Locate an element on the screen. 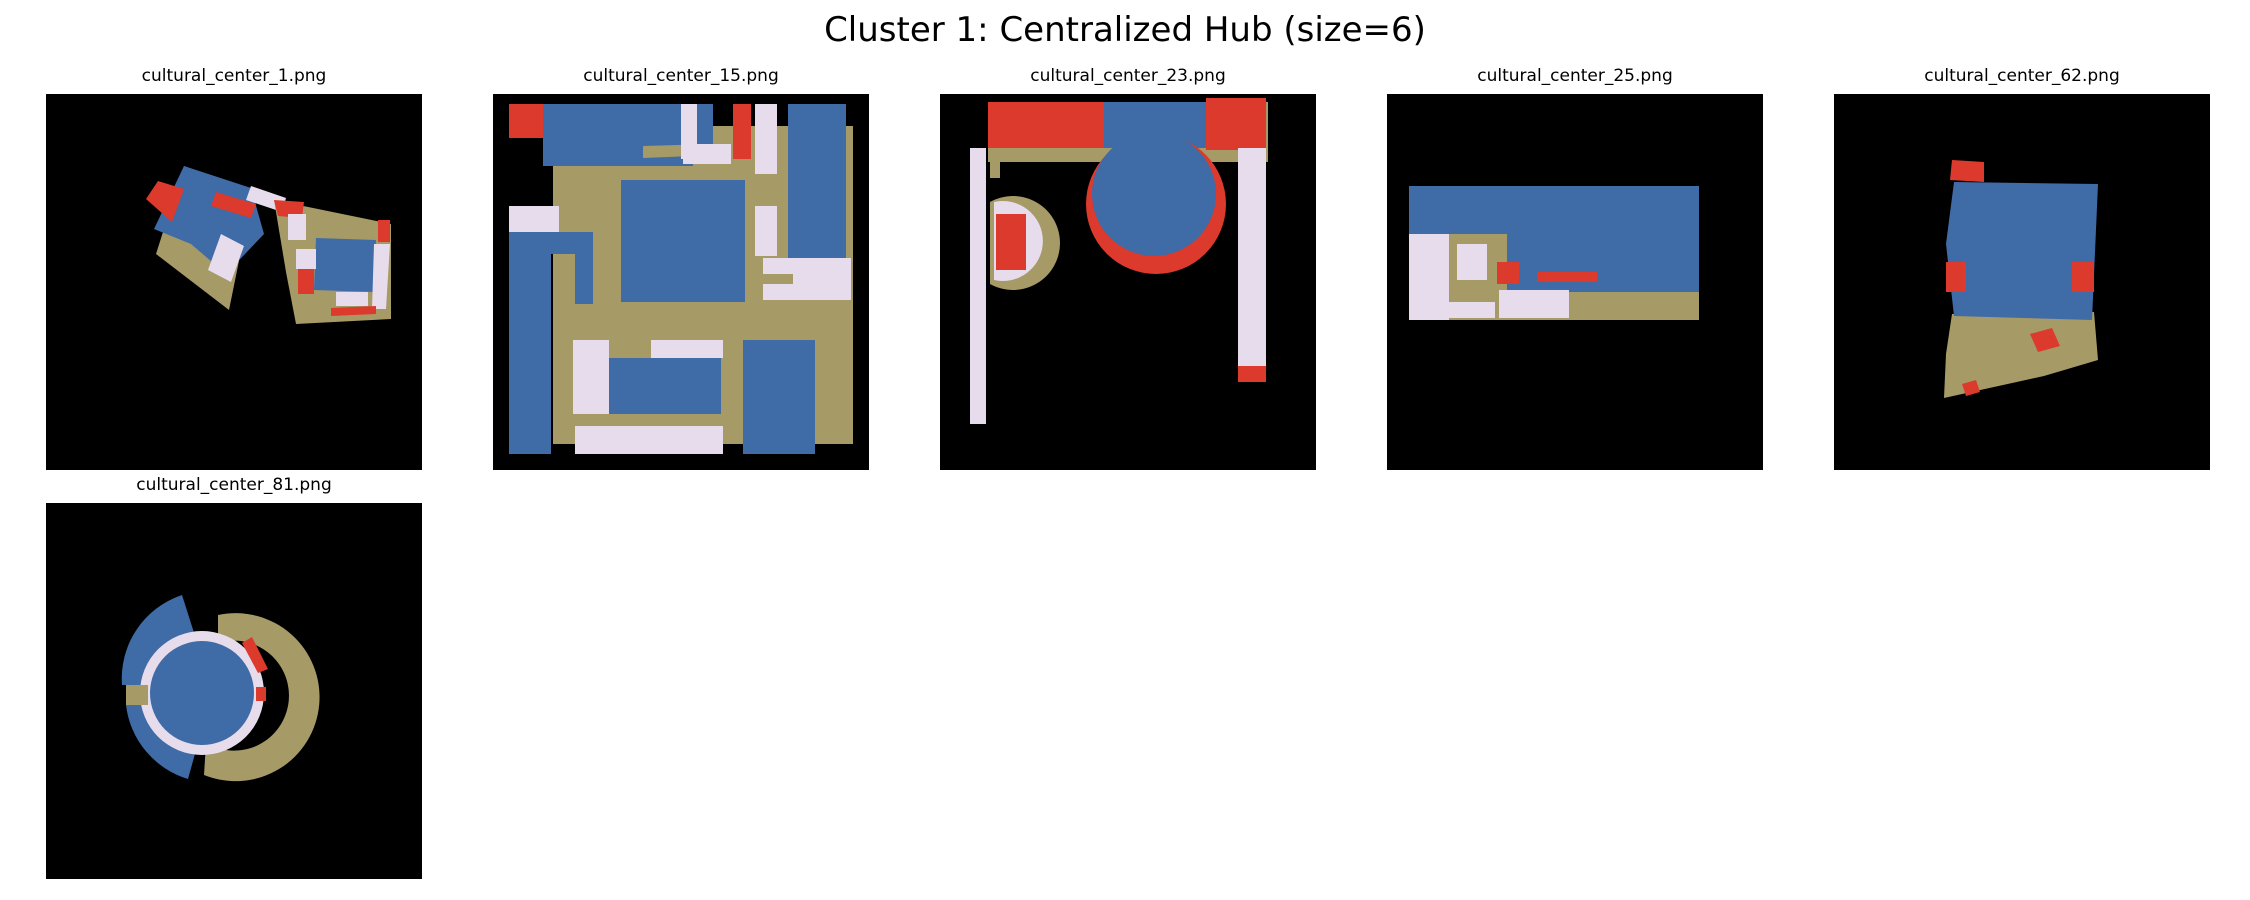  panel-title: cultural_center_23.png is located at coordinates (1128, 76).